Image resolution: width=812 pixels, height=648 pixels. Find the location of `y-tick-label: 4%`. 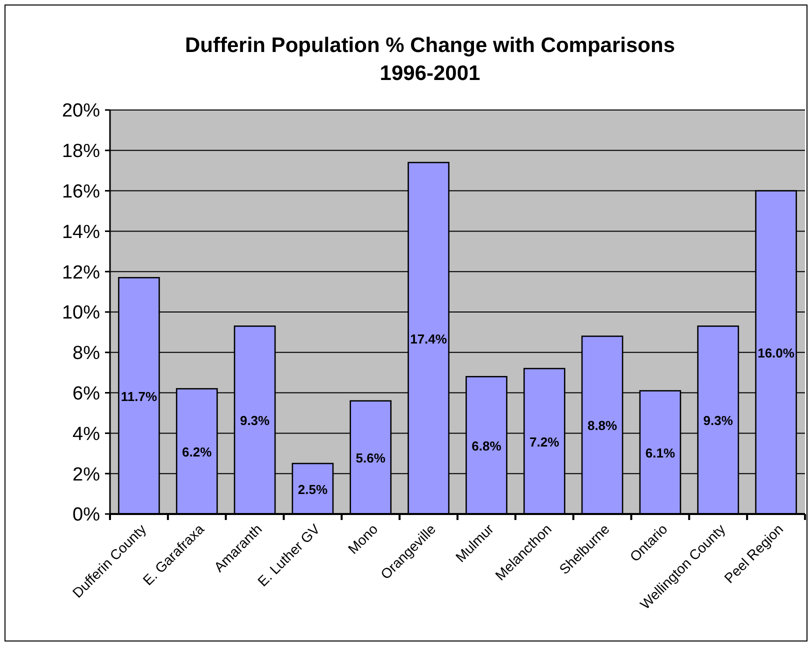

y-tick-label: 4% is located at coordinates (86, 434).